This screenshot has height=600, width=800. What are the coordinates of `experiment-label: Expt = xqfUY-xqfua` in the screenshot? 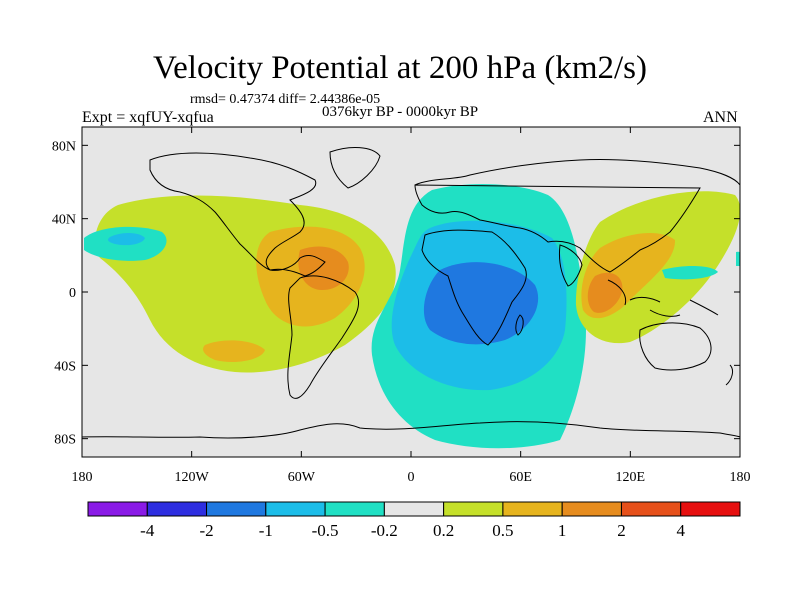 It's located at (148, 117).